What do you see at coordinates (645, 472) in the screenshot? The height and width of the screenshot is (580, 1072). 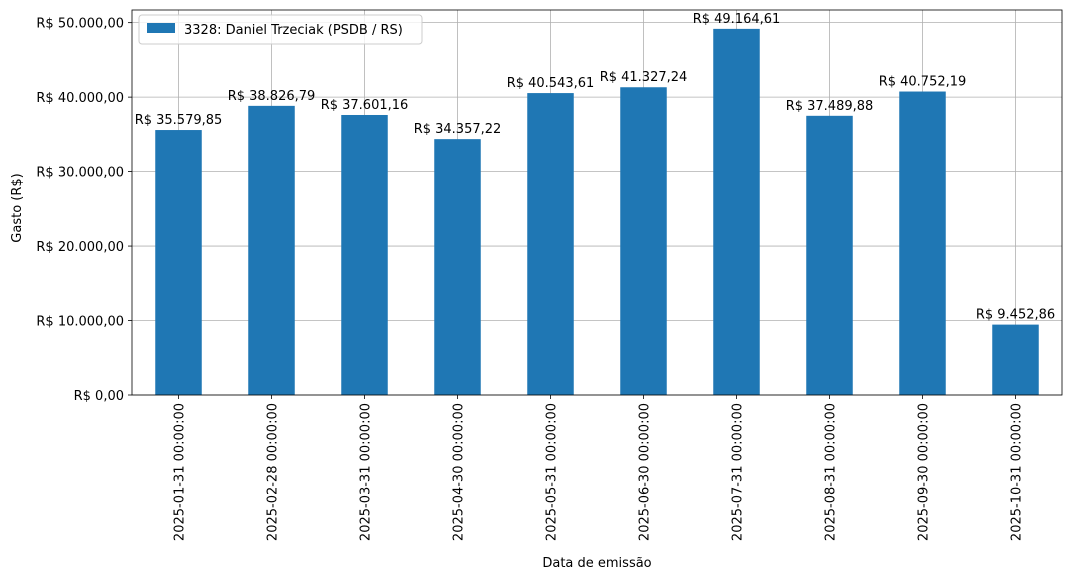 I see `x-tick-label: 2025-06-30 00:00:00` at bounding box center [645, 472].